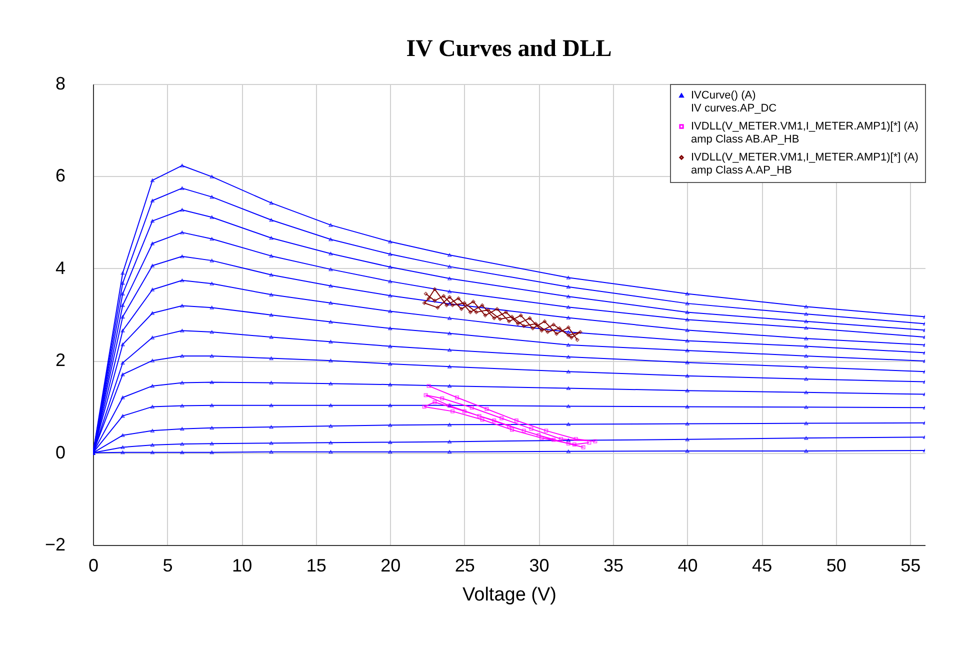 This screenshot has height=660, width=956. I want to click on legend-label: IVDLL(V_METER.VM1,I_METER.AMP1)[*] (A) amp Class A.AP_HB, so click(804, 164).